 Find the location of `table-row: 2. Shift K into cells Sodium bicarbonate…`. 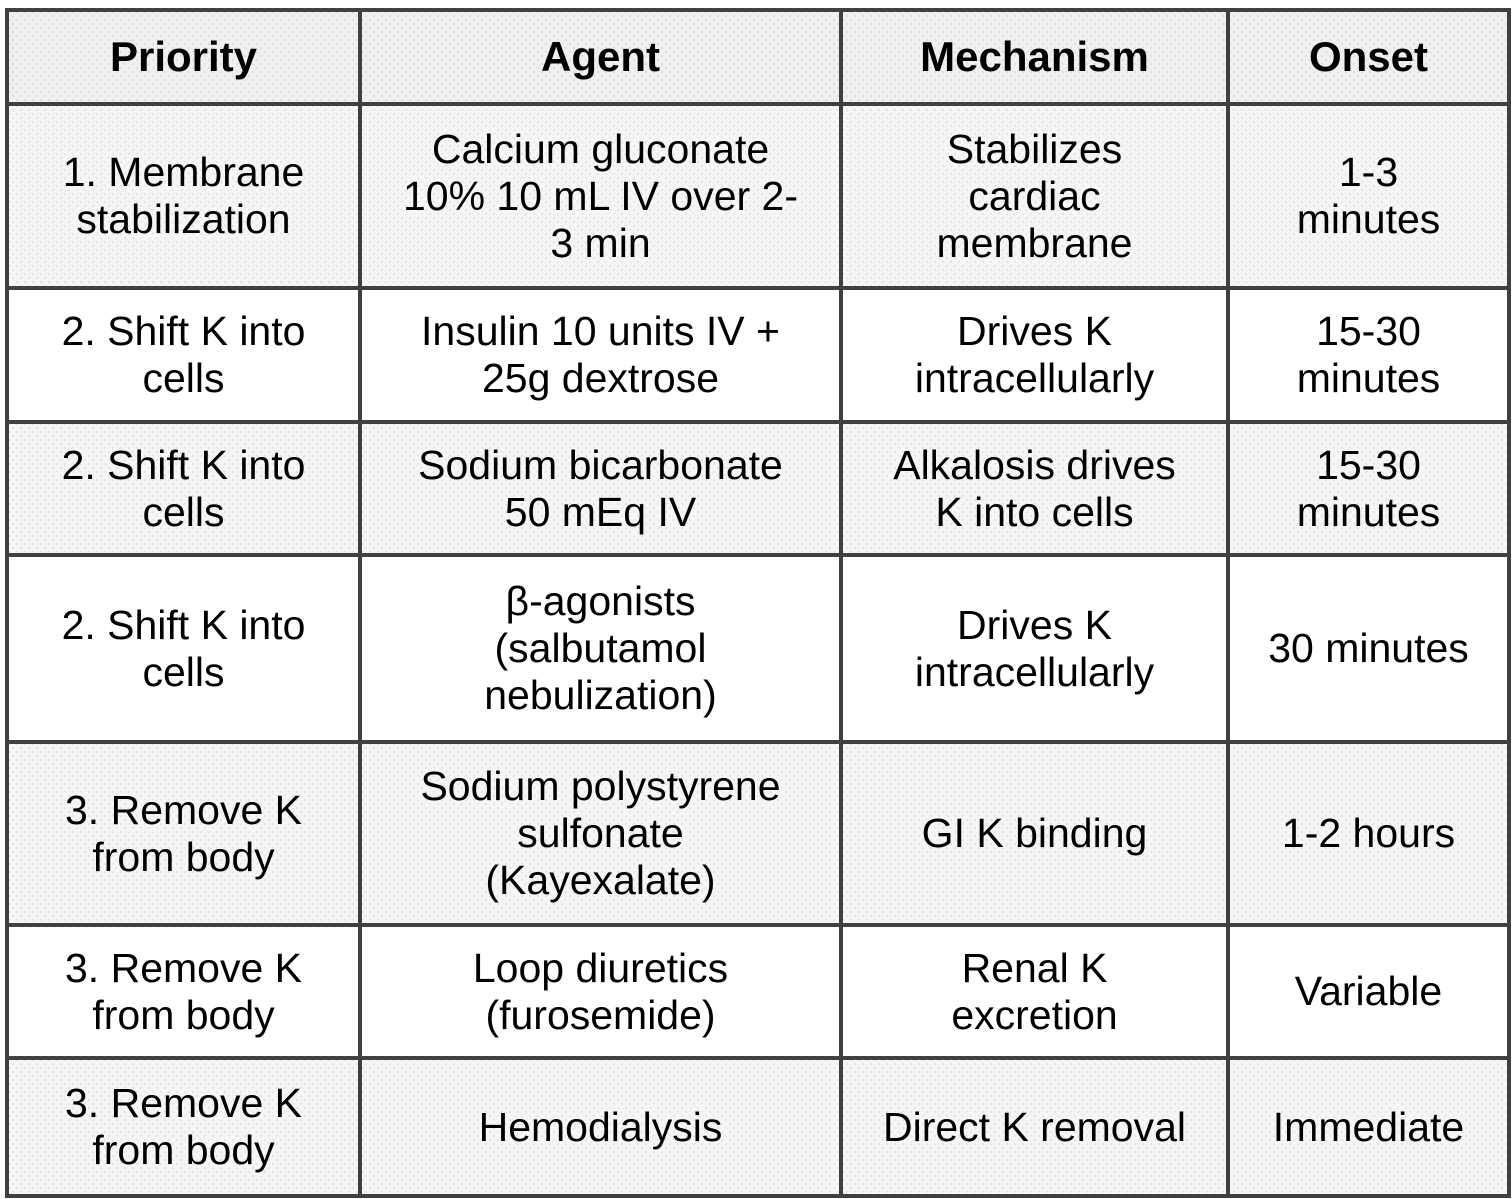

table-row: 2. Shift K into cells Sodium bicarbonate… is located at coordinates (758, 488).